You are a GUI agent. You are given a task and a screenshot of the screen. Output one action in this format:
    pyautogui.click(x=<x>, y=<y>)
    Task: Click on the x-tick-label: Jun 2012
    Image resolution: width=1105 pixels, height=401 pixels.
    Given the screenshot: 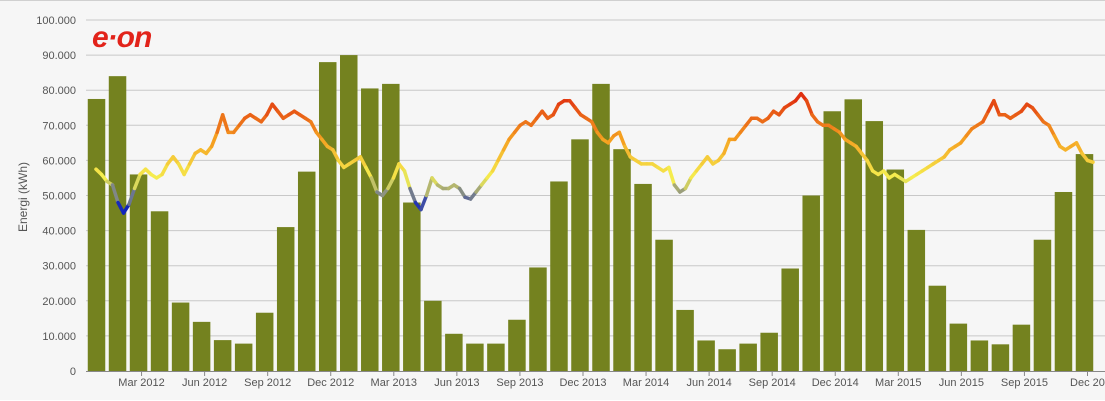 What is the action you would take?
    pyautogui.click(x=204, y=383)
    